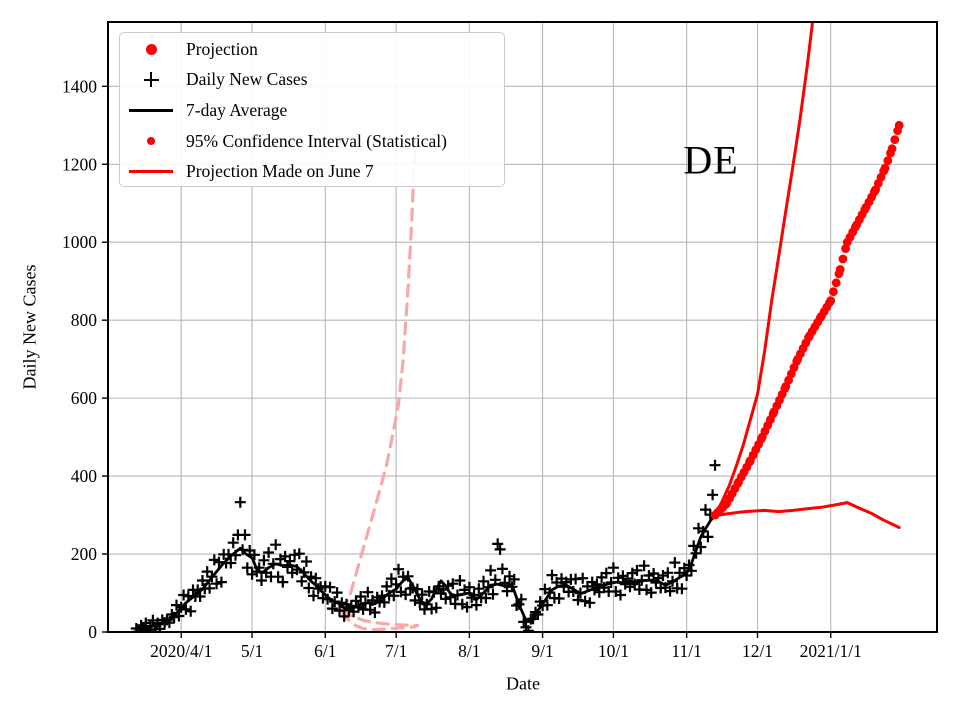  I want to click on svg-text: 1200, so click(79, 164).